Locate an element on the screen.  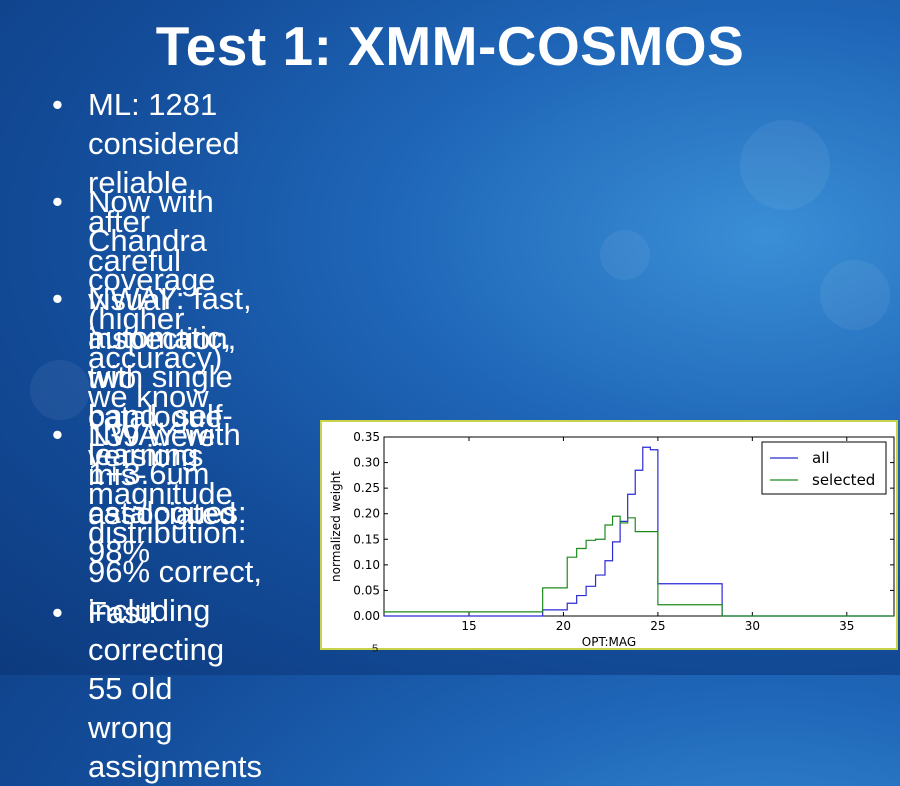
x-tick-label: 25 is located at coordinates (657, 626).